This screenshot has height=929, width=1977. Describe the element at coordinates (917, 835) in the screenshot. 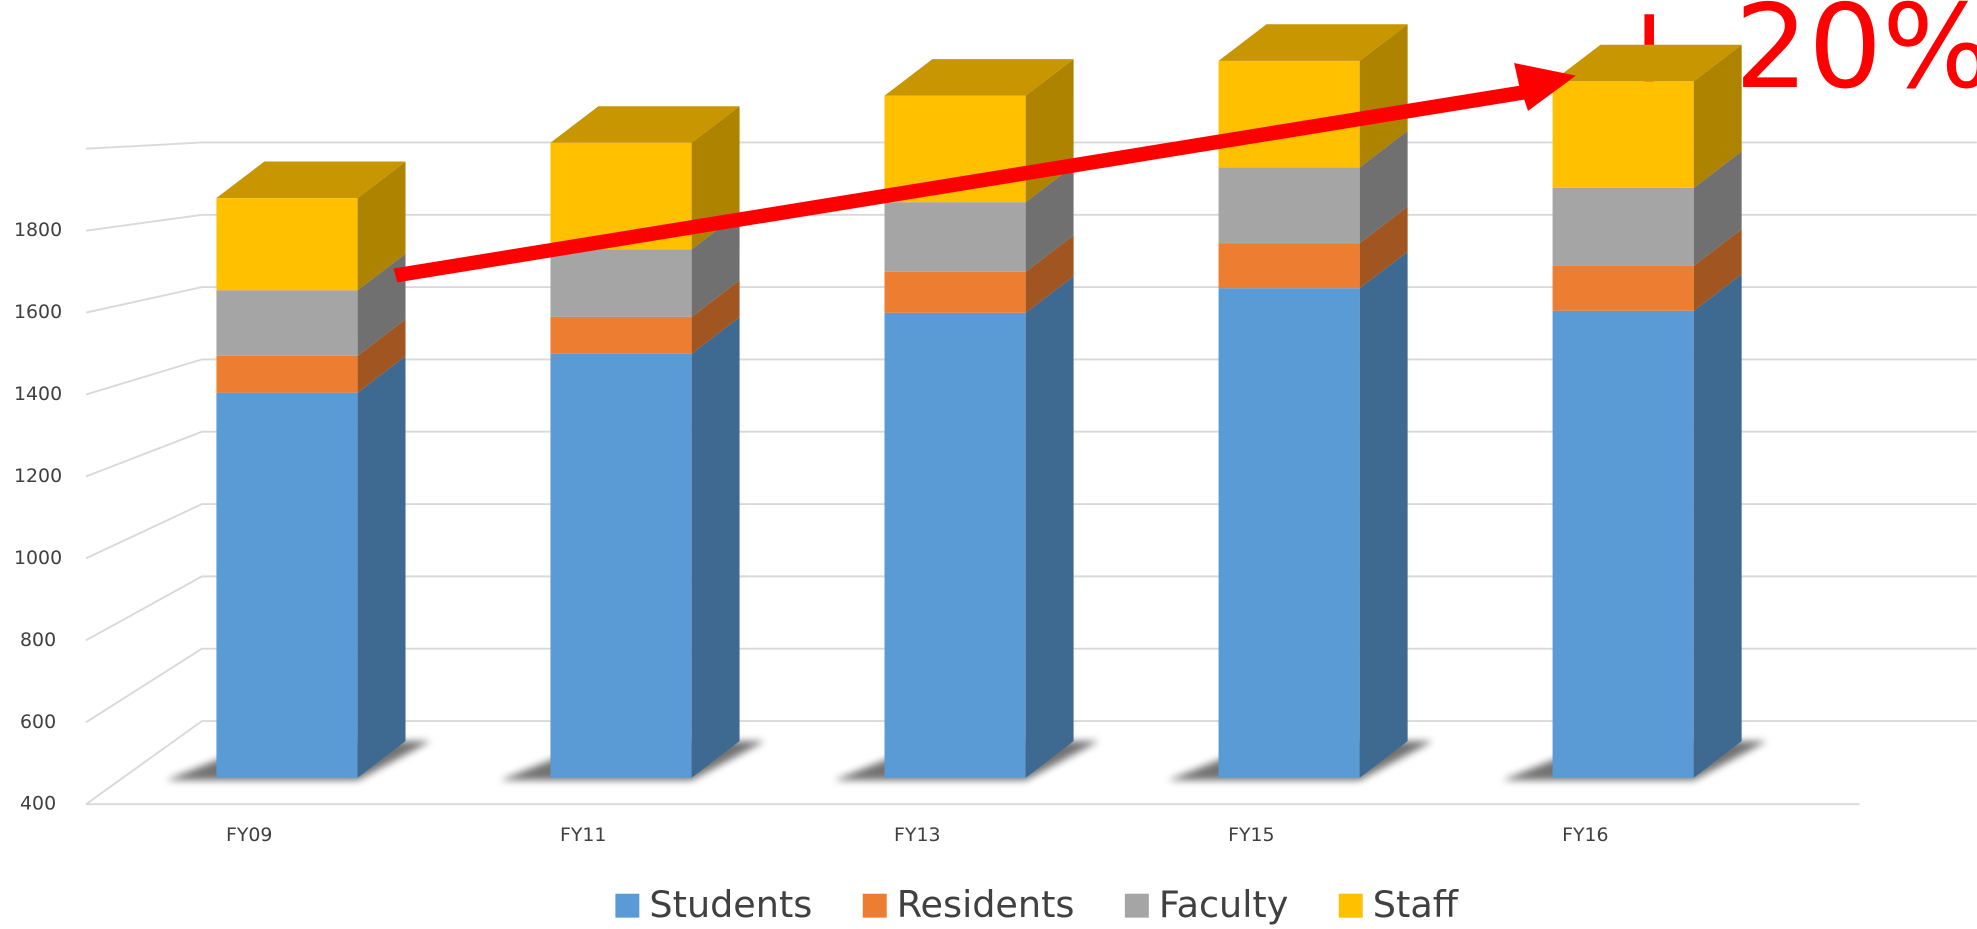

I see `x-tick-label: FY13` at that location.